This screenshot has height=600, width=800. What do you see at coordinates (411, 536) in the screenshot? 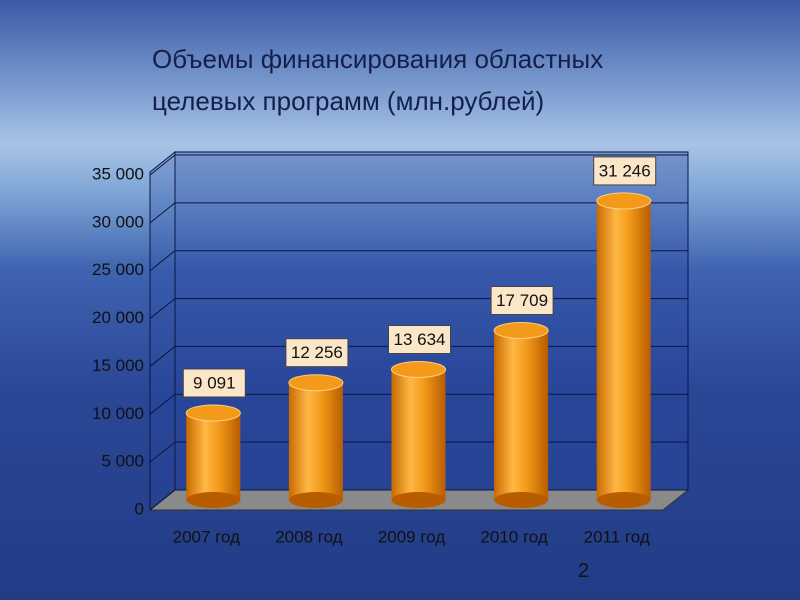
I see `x-tick-label: 2009 год` at bounding box center [411, 536].